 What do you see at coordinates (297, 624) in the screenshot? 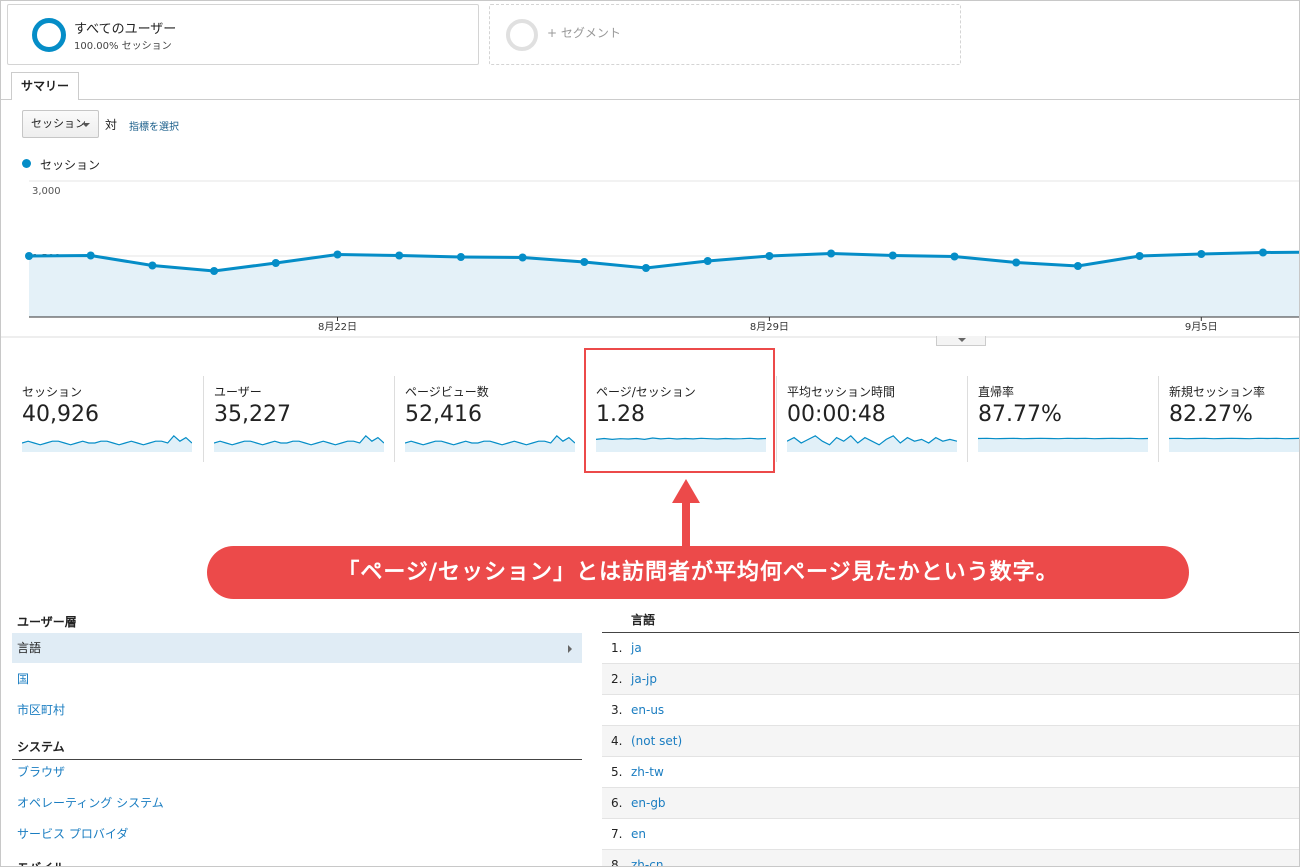
I see `nav-heading-demographics: ユーザー層` at bounding box center [297, 624].